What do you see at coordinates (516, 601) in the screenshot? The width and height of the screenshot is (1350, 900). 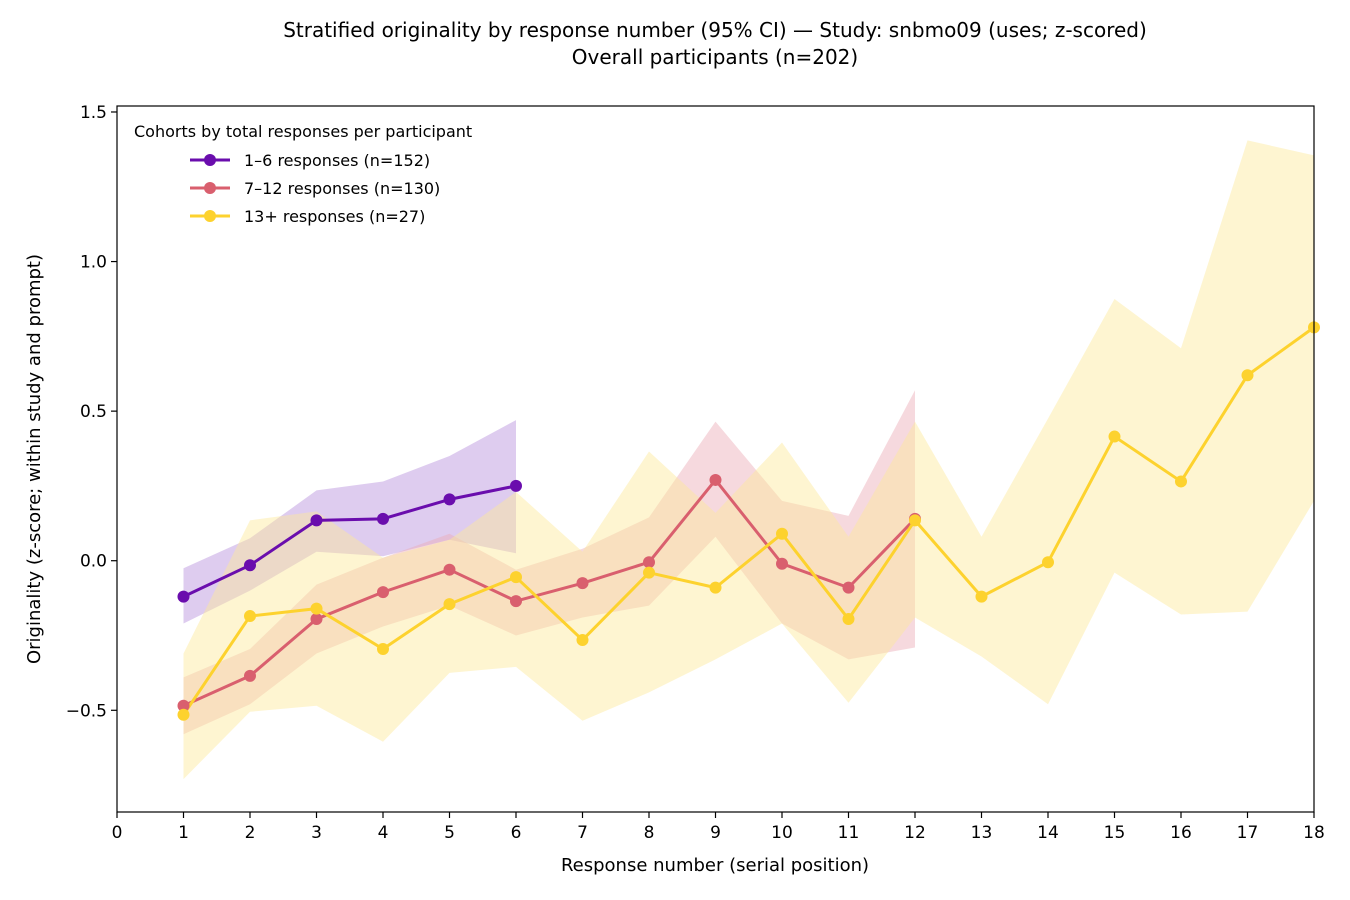 I see `data-point-series-2-x6` at bounding box center [516, 601].